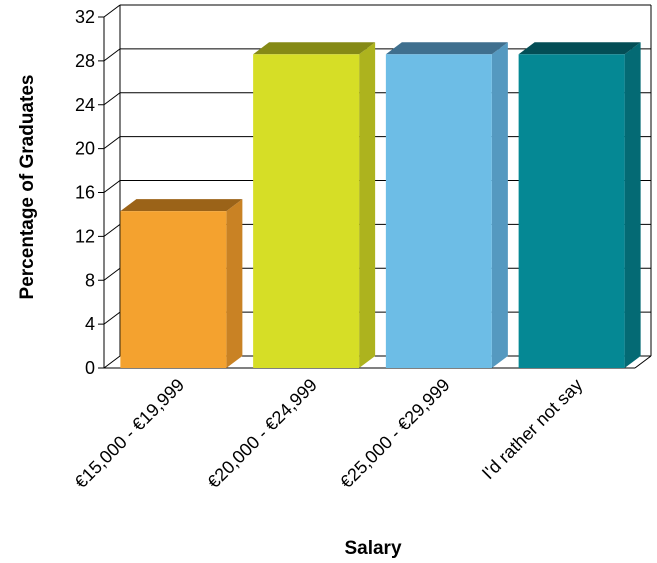  I want to click on y-tick-label: 4, so click(90, 324).